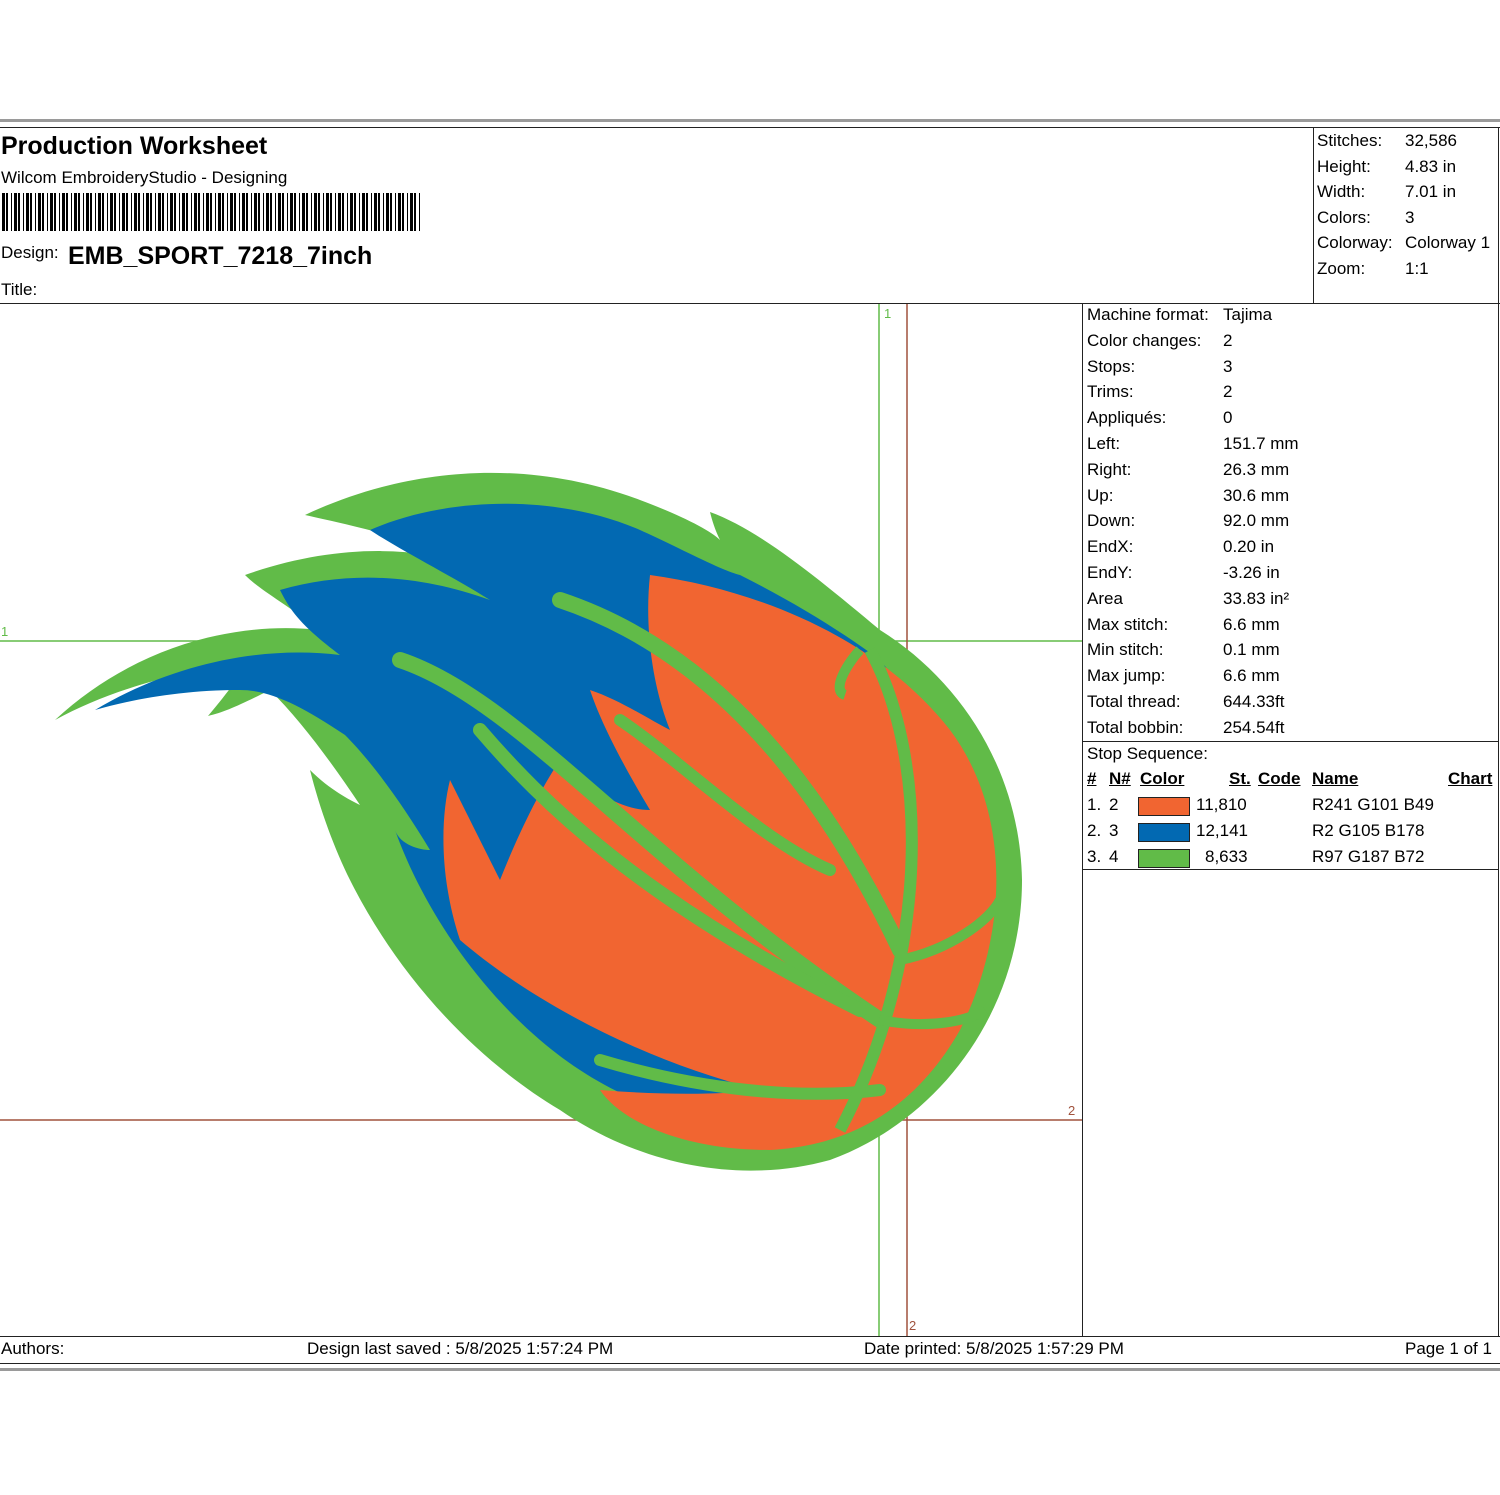 The image size is (1500, 1495). I want to click on canvas-divider, so click(1082, 820).